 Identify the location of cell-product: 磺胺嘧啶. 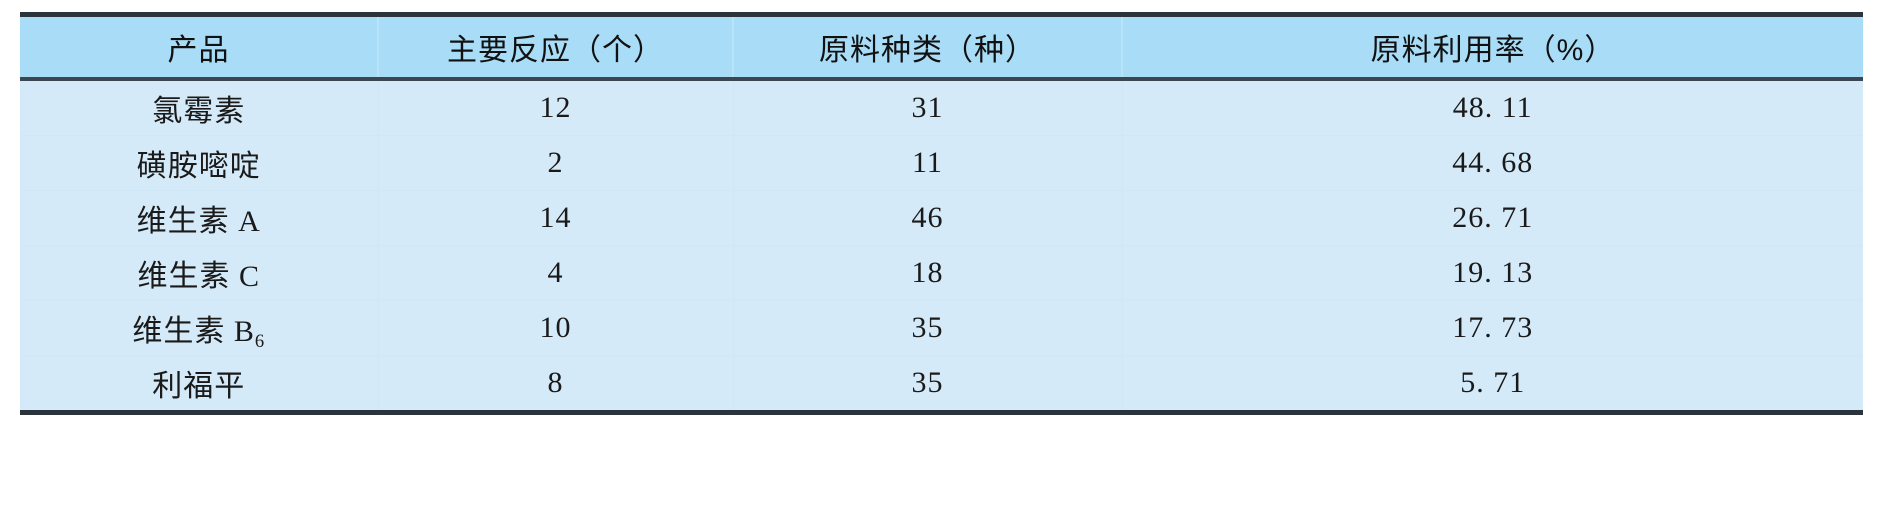
(199, 163).